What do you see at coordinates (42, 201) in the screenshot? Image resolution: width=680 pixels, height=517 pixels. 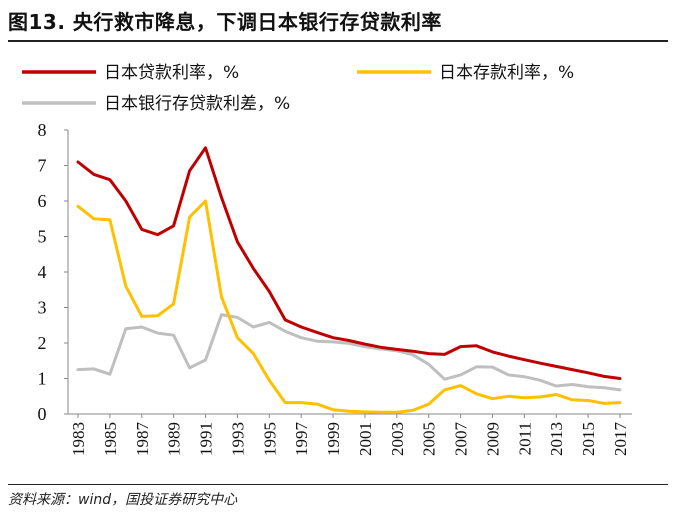 I see `y-tick-label: 6` at bounding box center [42, 201].